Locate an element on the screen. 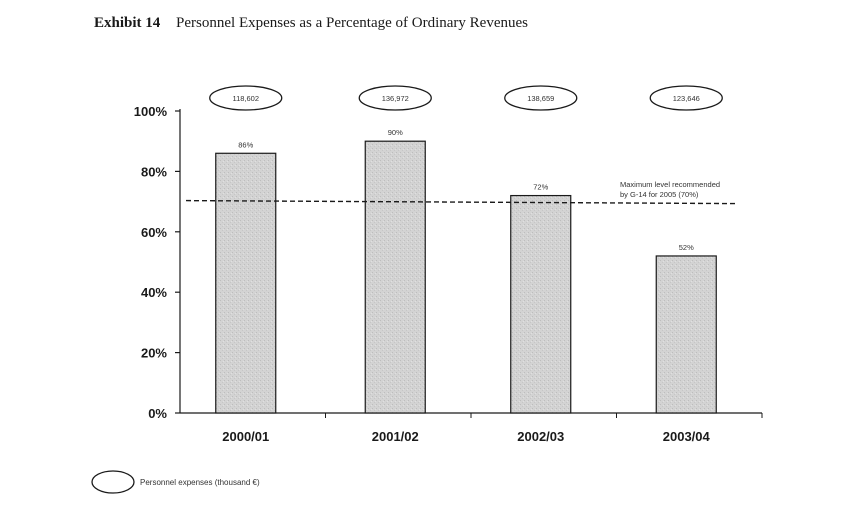 Image resolution: width=850 pixels, height=518 pixels. expense-label: 138,659 is located at coordinates (540, 98).